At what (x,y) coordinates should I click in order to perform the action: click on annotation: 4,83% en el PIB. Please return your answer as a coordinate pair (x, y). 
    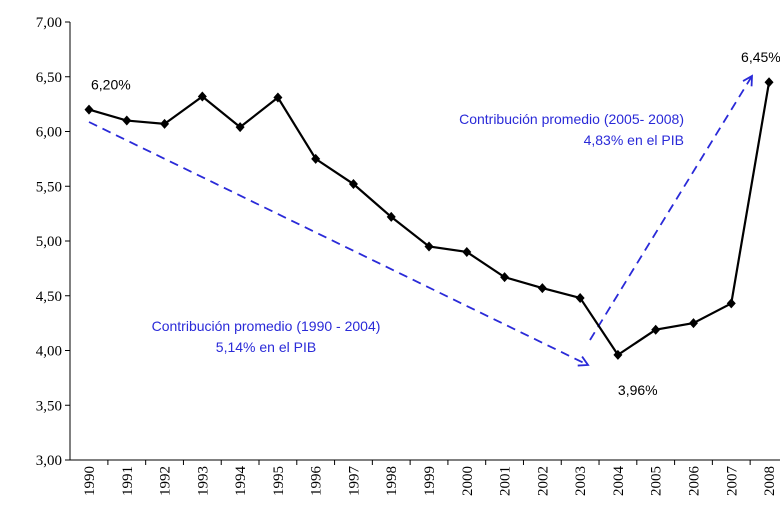
    Looking at the image, I should click on (634, 140).